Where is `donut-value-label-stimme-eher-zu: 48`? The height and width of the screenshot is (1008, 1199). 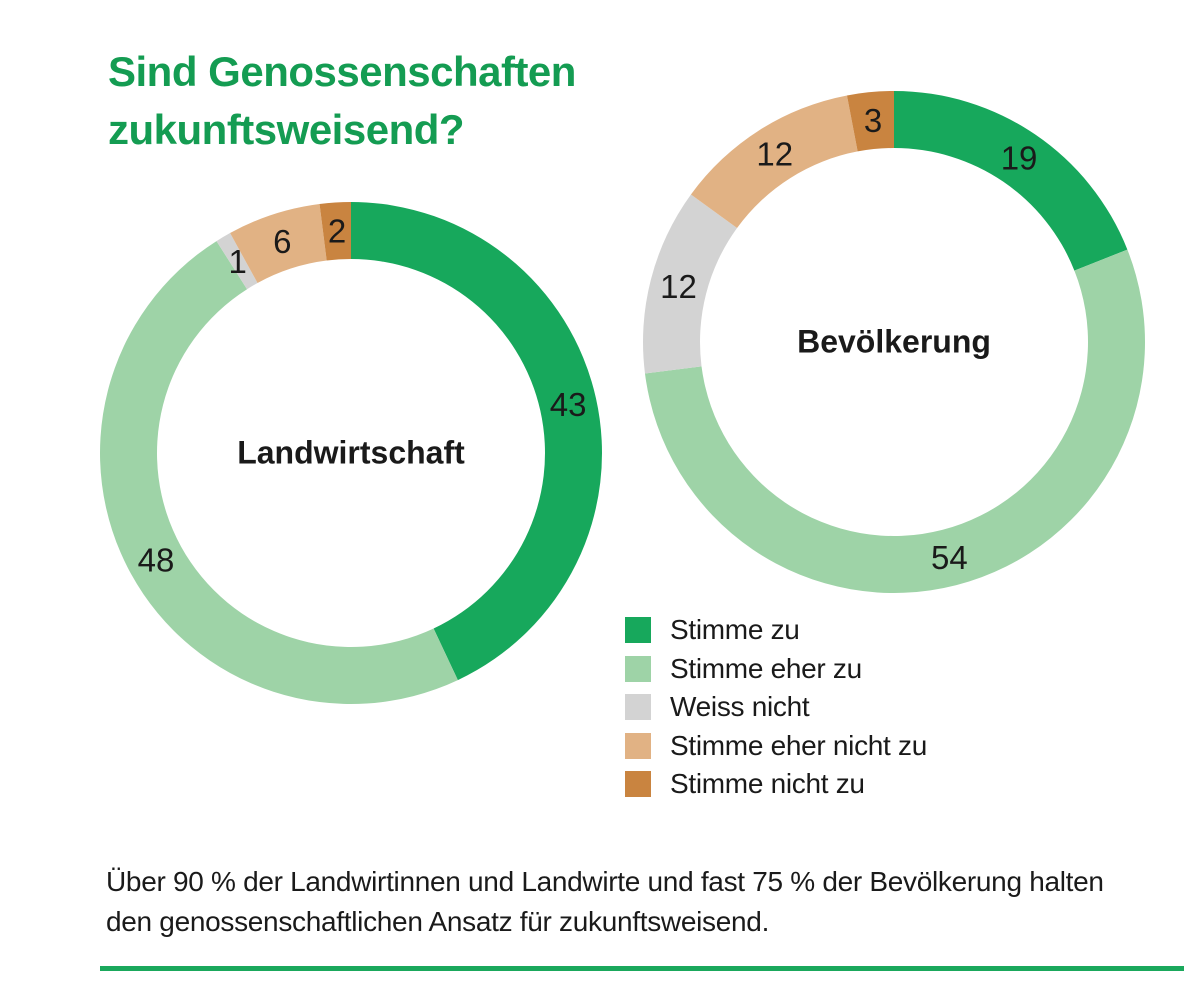 donut-value-label-stimme-eher-zu: 48 is located at coordinates (156, 560).